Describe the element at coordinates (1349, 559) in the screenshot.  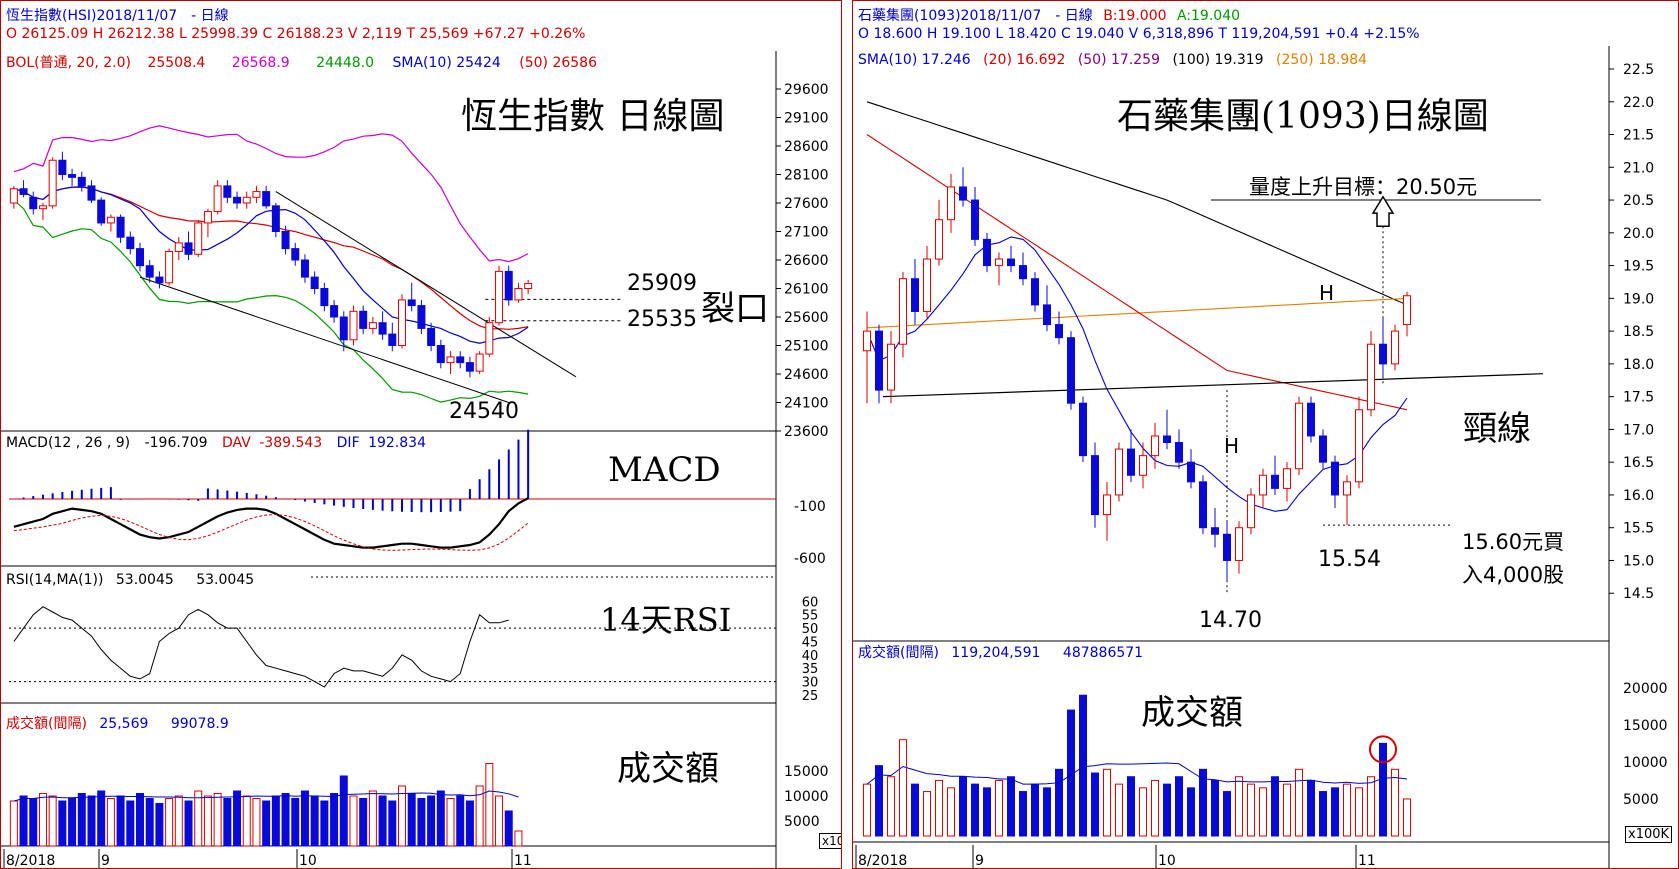
I see `buy-price-label: 15.54` at that location.